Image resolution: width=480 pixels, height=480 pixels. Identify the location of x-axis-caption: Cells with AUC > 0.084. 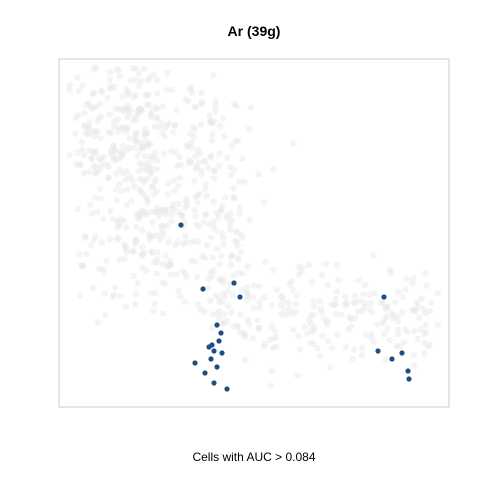
(253, 457).